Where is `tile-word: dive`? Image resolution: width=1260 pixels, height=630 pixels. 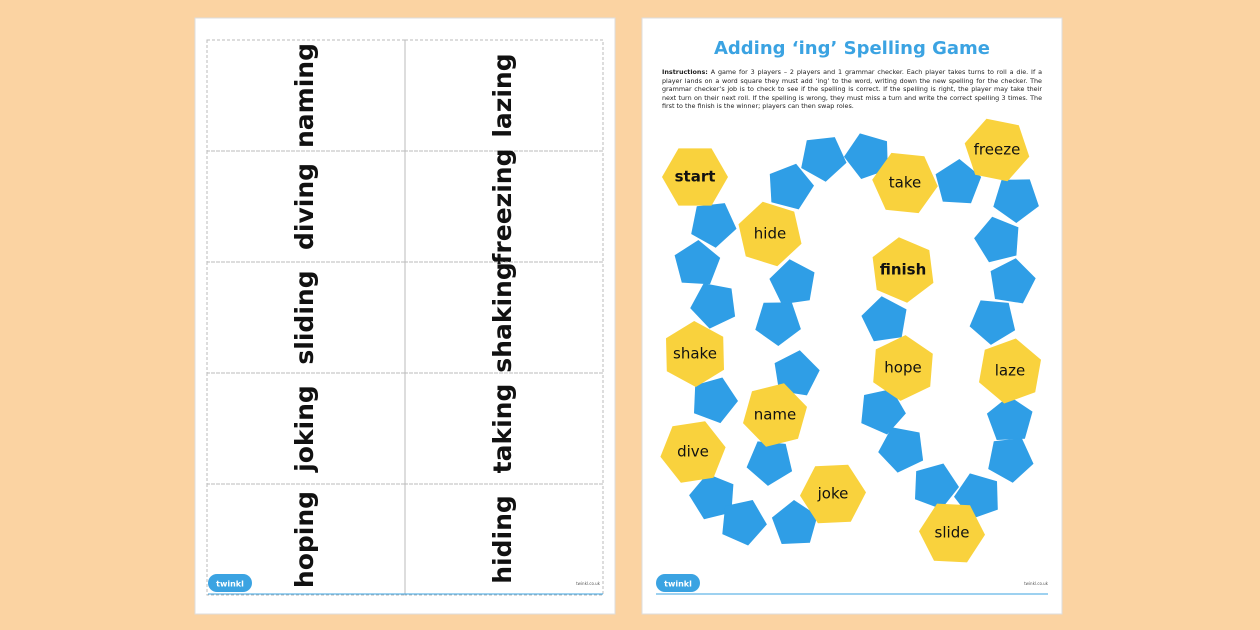
tile-word: dive is located at coordinates (693, 452).